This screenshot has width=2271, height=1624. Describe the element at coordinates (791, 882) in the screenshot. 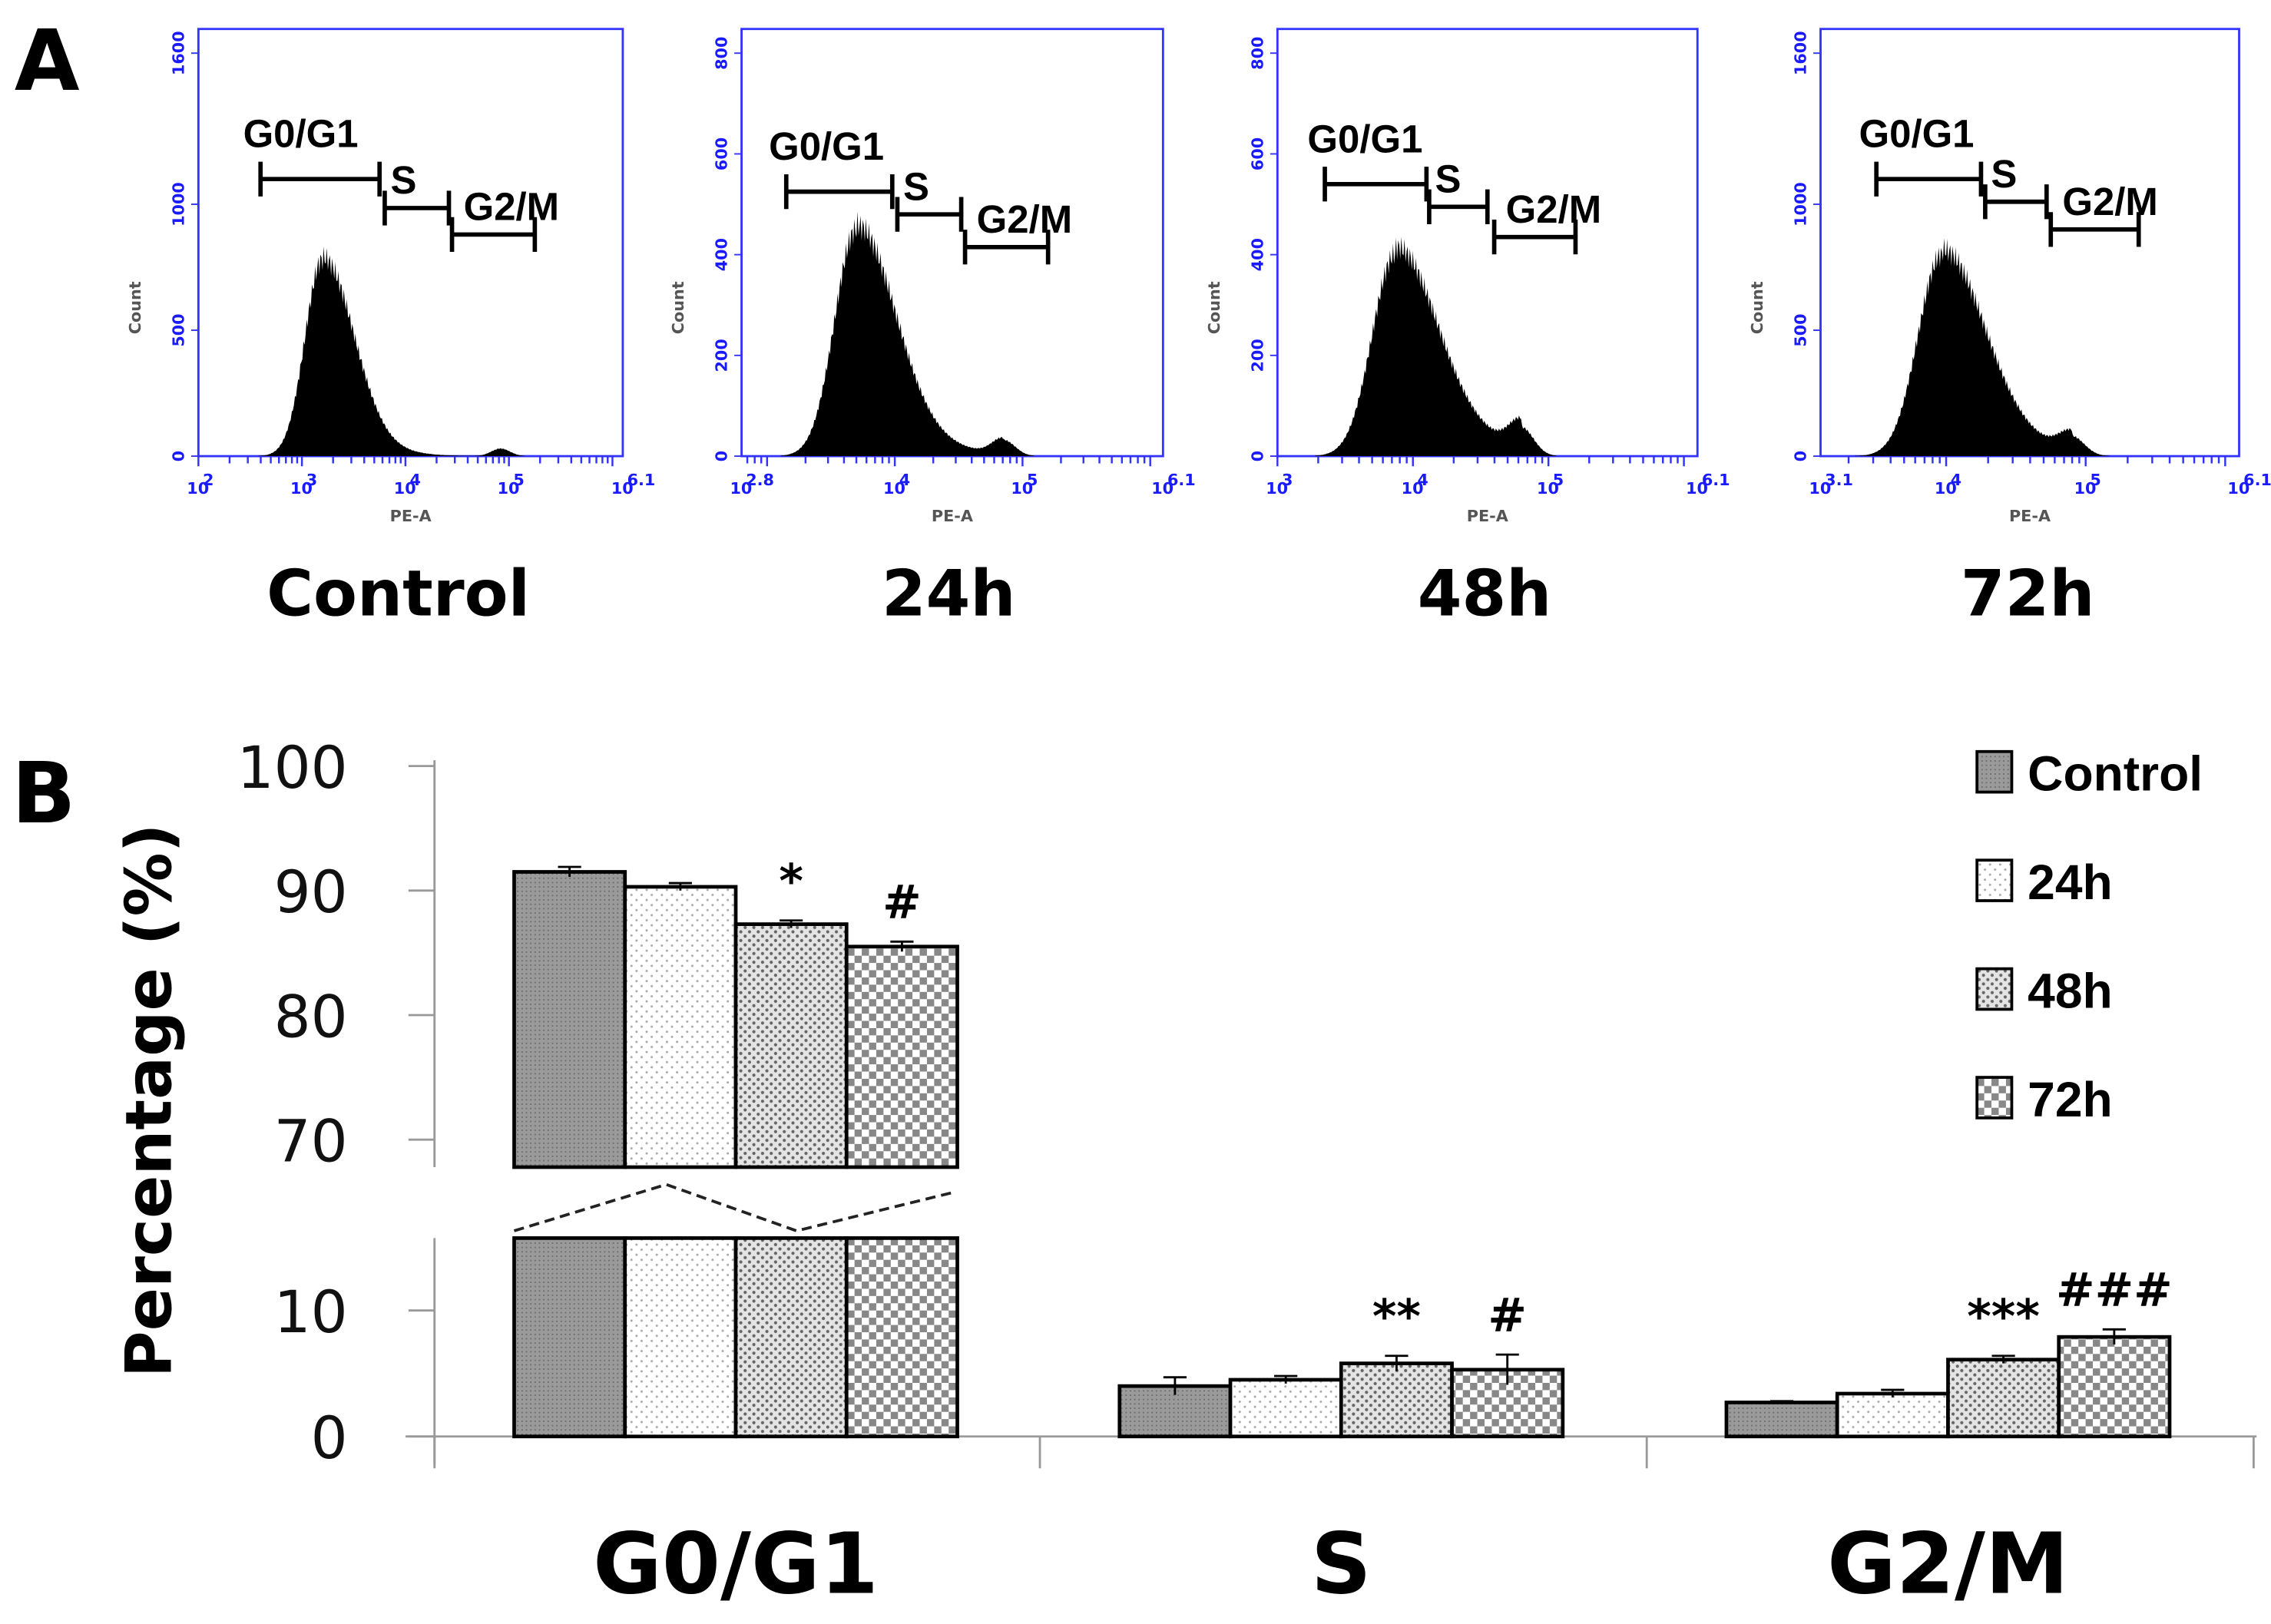

I see `significance-mark: *` at that location.